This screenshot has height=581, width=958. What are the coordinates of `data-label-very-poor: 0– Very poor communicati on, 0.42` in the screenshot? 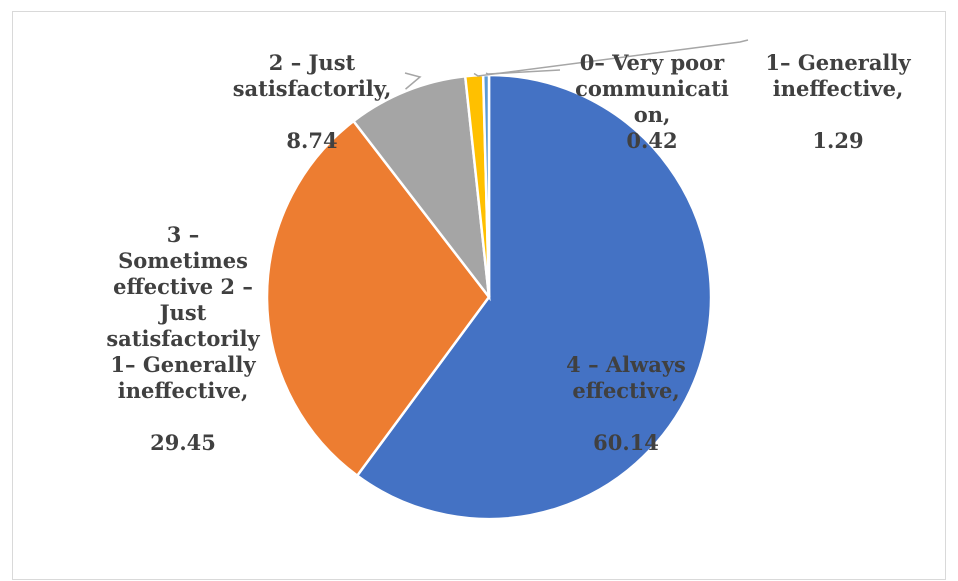 It's located at (652, 89).